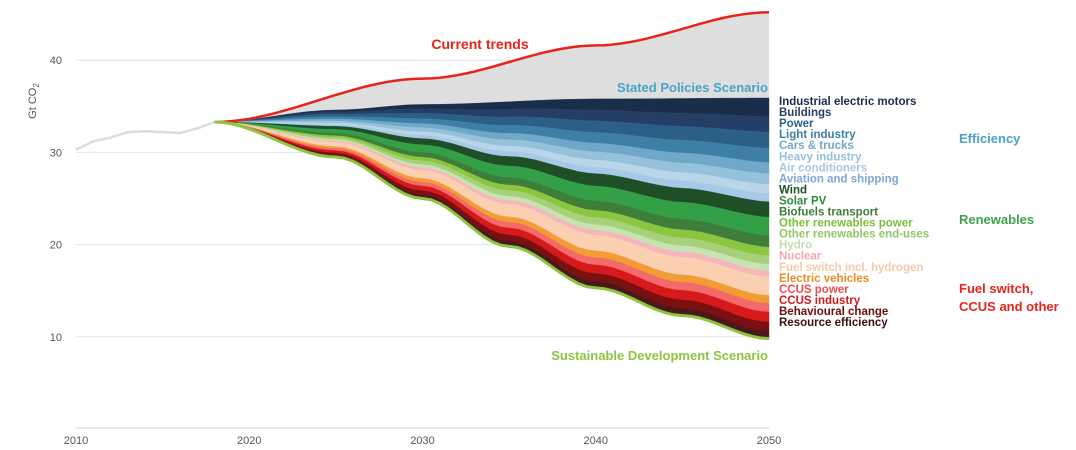 This screenshot has height=450, width=1076. I want to click on y-tick-label: 10, so click(56, 338).